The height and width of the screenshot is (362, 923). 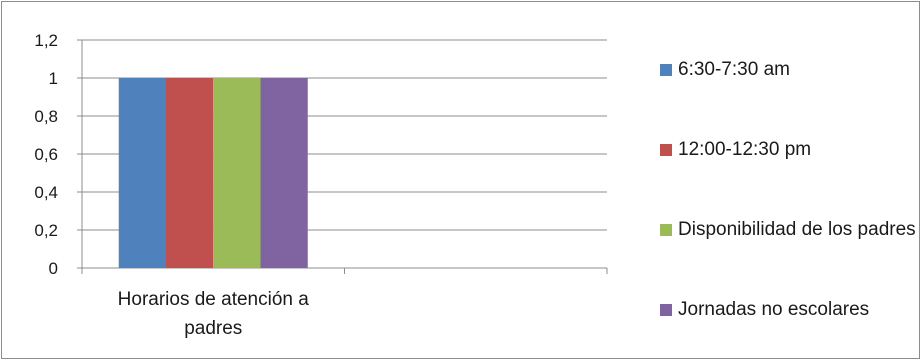 What do you see at coordinates (53, 268) in the screenshot?
I see `y-tick-label-0: 0` at bounding box center [53, 268].